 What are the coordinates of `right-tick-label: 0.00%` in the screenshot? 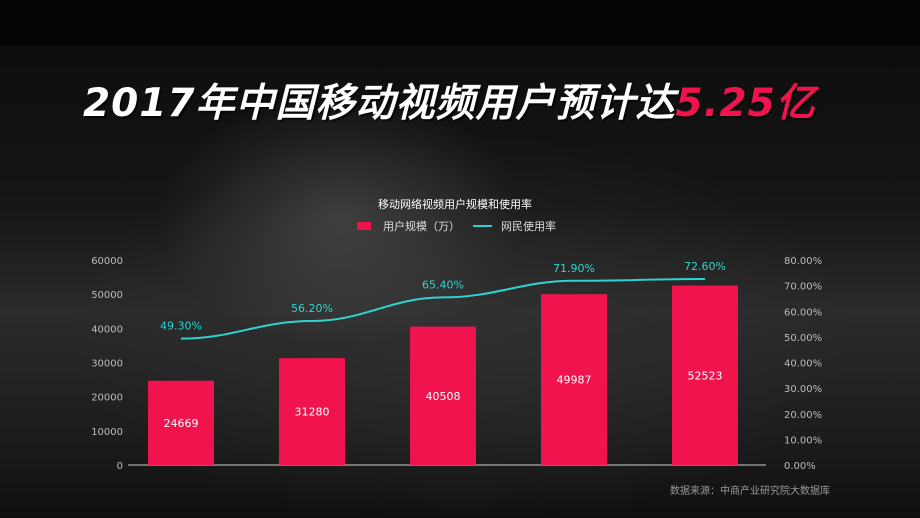 It's located at (800, 466).